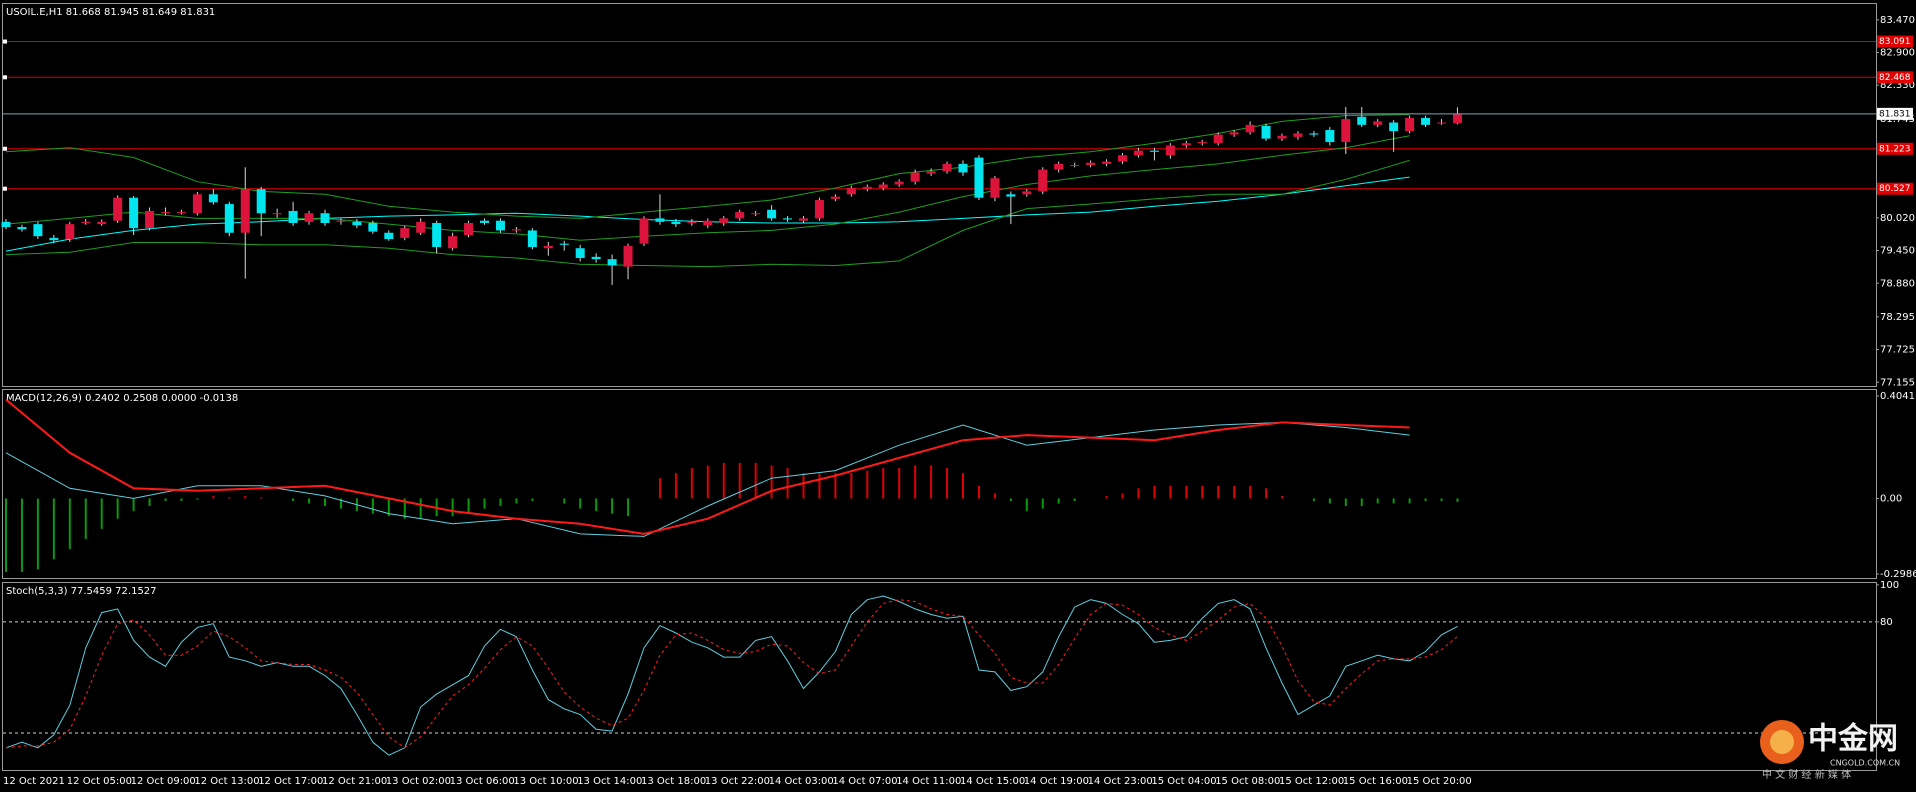  Describe the element at coordinates (609, 781) in the screenshot. I see `x-tick-label: 13 Oct 14:00` at that location.